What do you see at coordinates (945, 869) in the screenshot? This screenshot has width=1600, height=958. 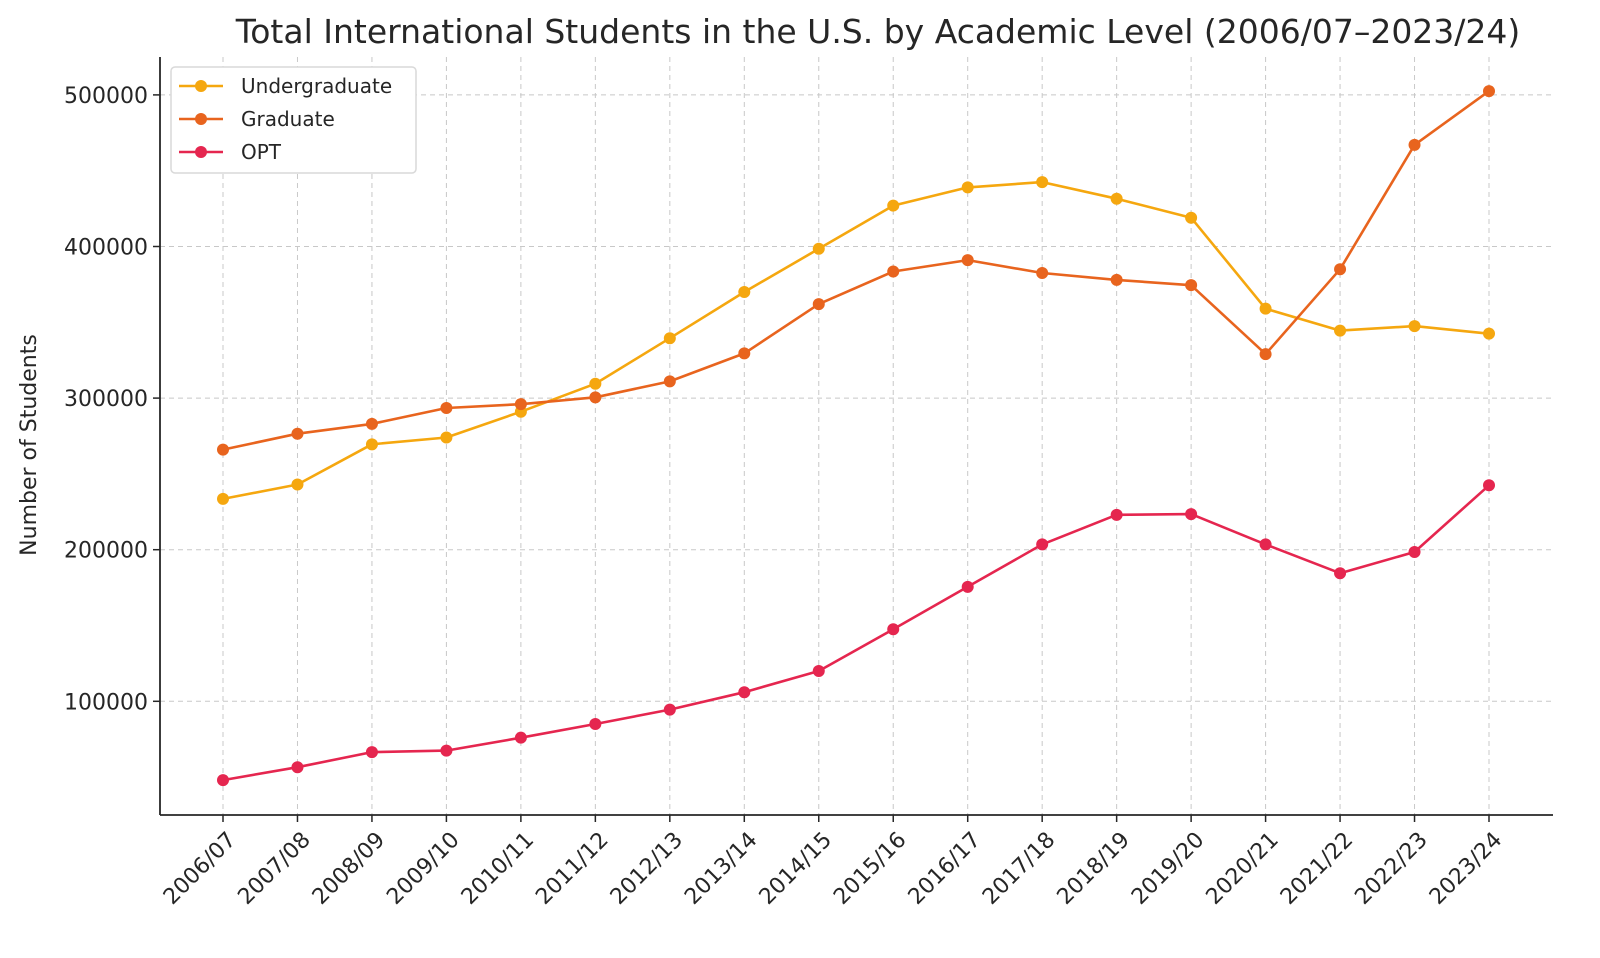 I see `x-tick-label: 2016/17` at bounding box center [945, 869].